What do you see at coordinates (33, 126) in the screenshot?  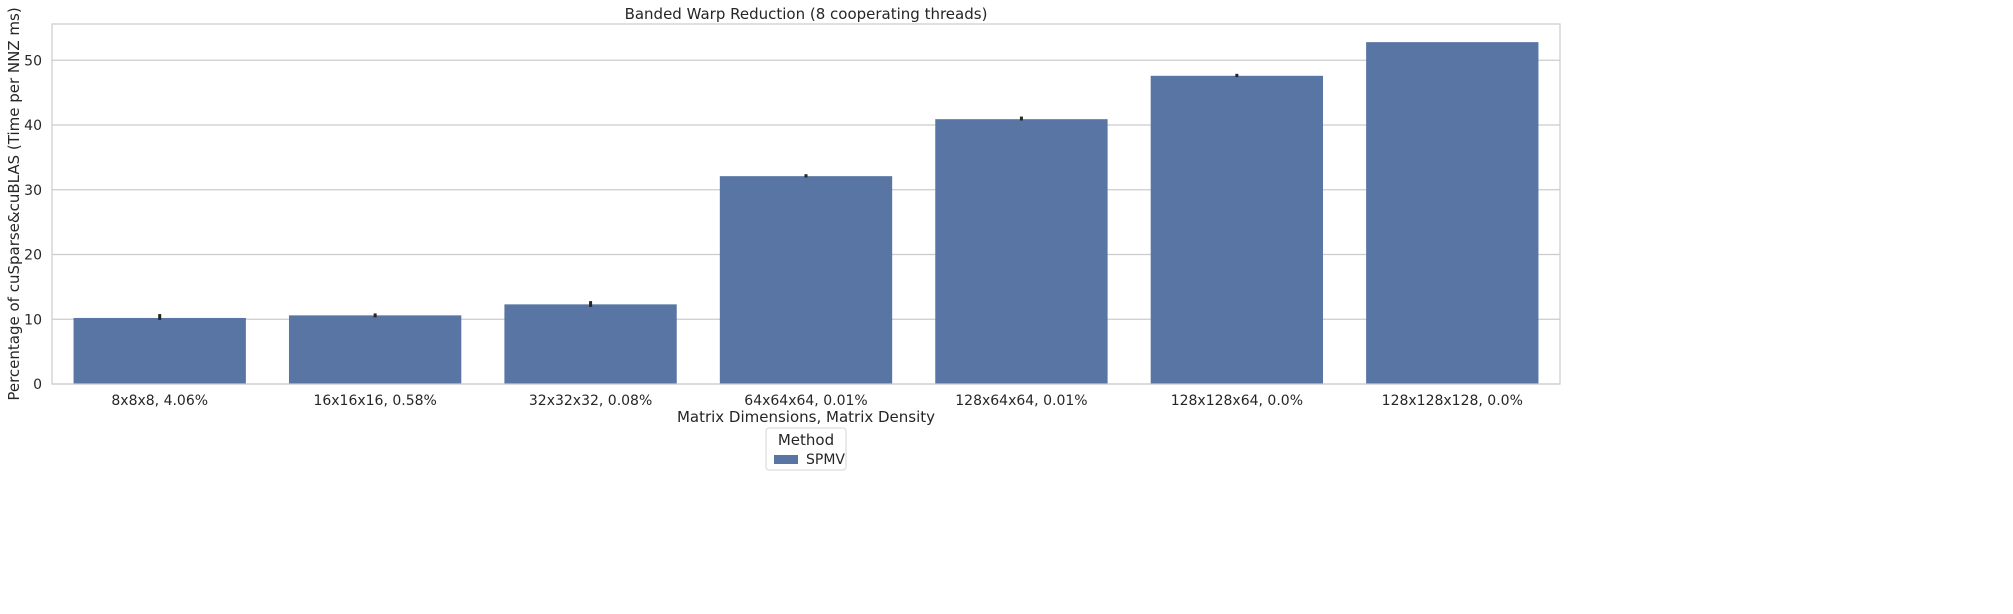 I see `y-tick-label: 40` at bounding box center [33, 126].